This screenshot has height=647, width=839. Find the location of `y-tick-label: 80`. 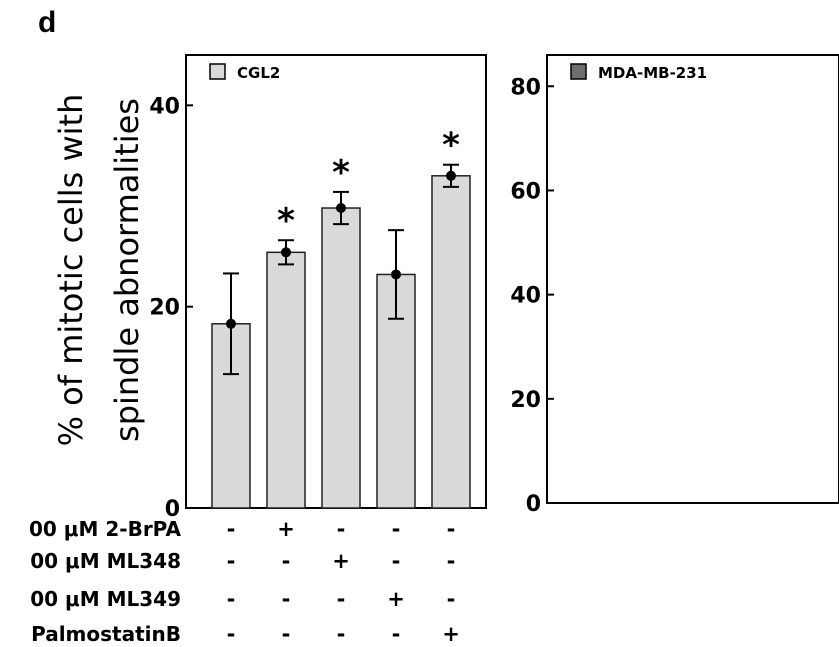

y-tick-label: 80 is located at coordinates (525, 87).